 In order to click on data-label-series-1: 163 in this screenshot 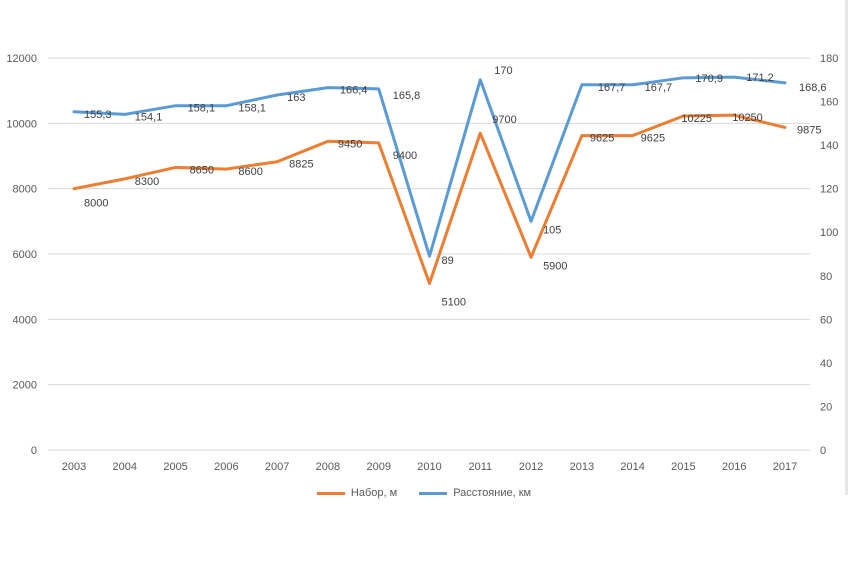, I will do `click(296, 98)`.